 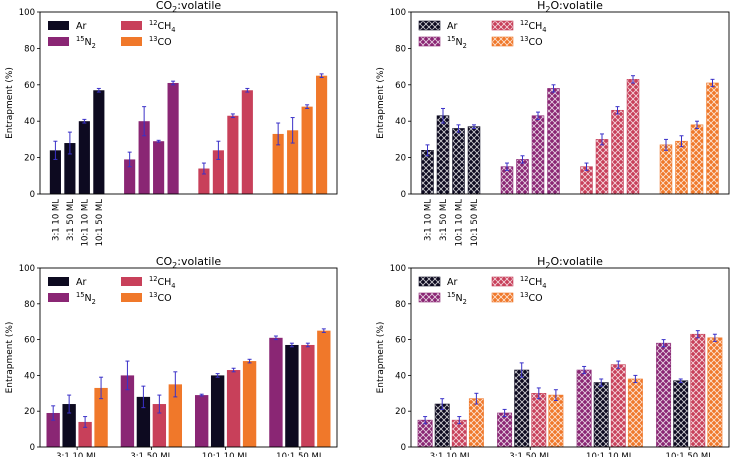 I want to click on legend-swatch-Ar, so click(x=58, y=281).